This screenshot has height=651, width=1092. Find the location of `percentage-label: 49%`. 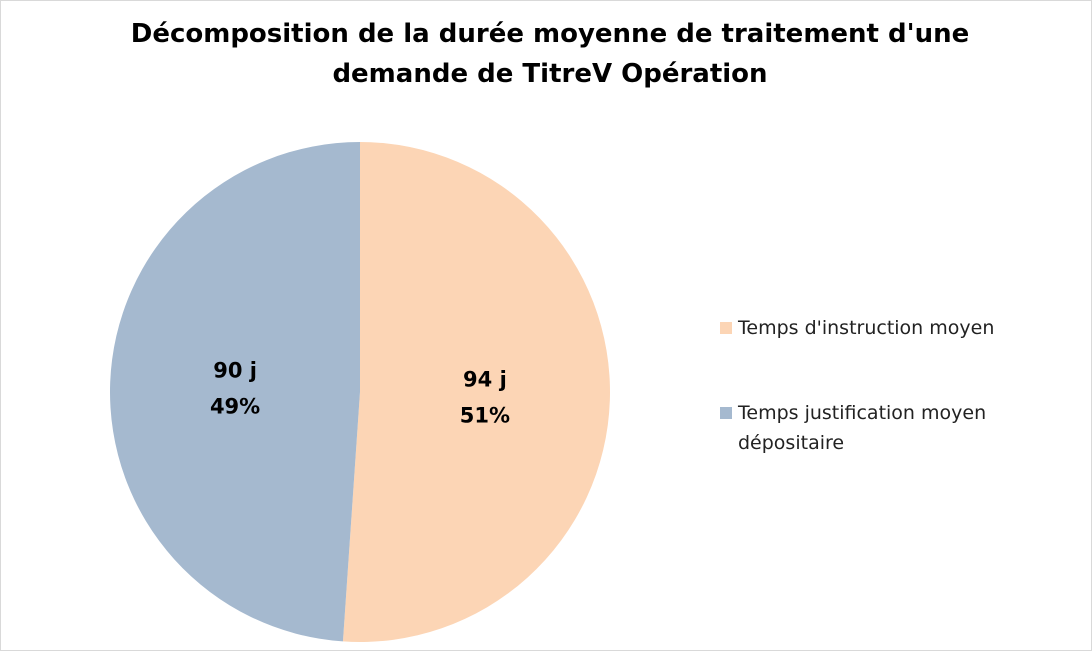

percentage-label: 49% is located at coordinates (235, 407).